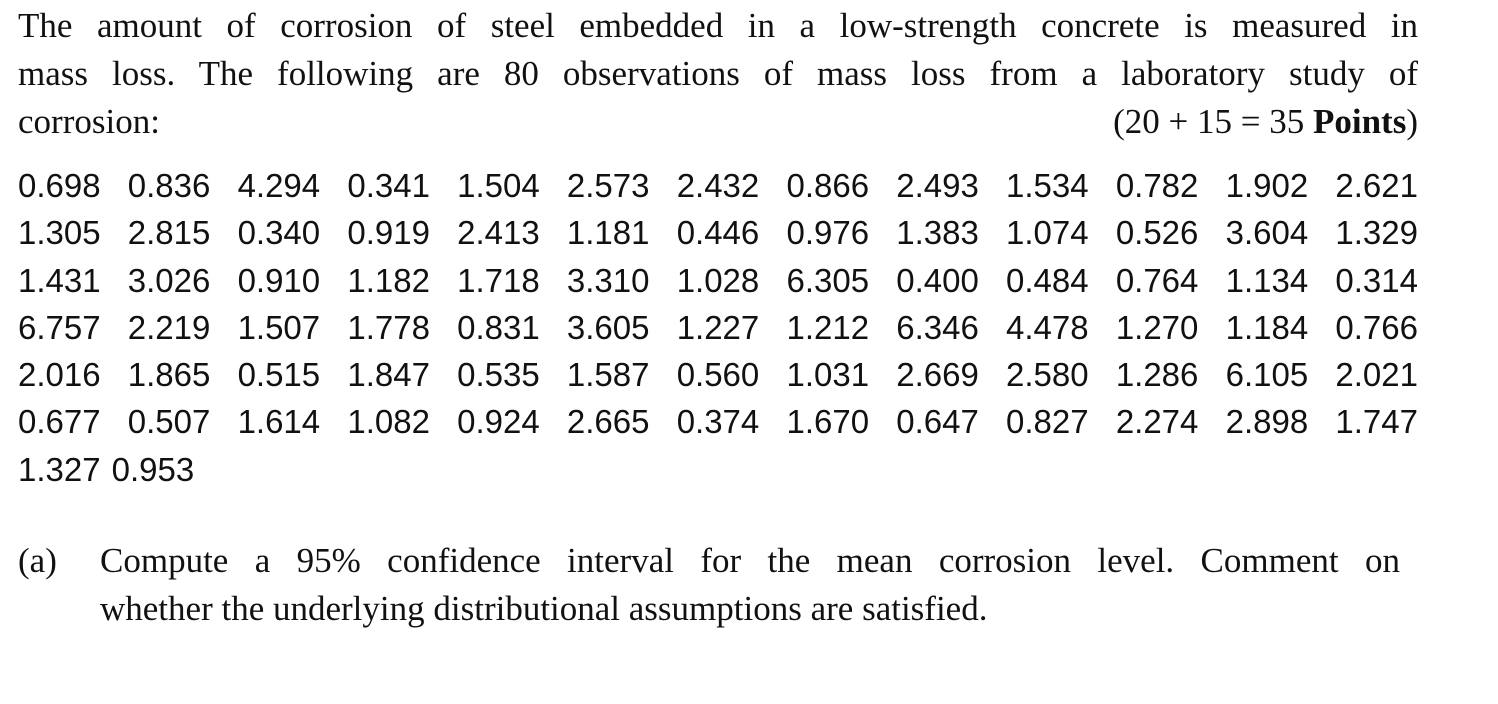 This screenshot has width=1498, height=704. I want to click on observation-value: 1.718, so click(498, 280).